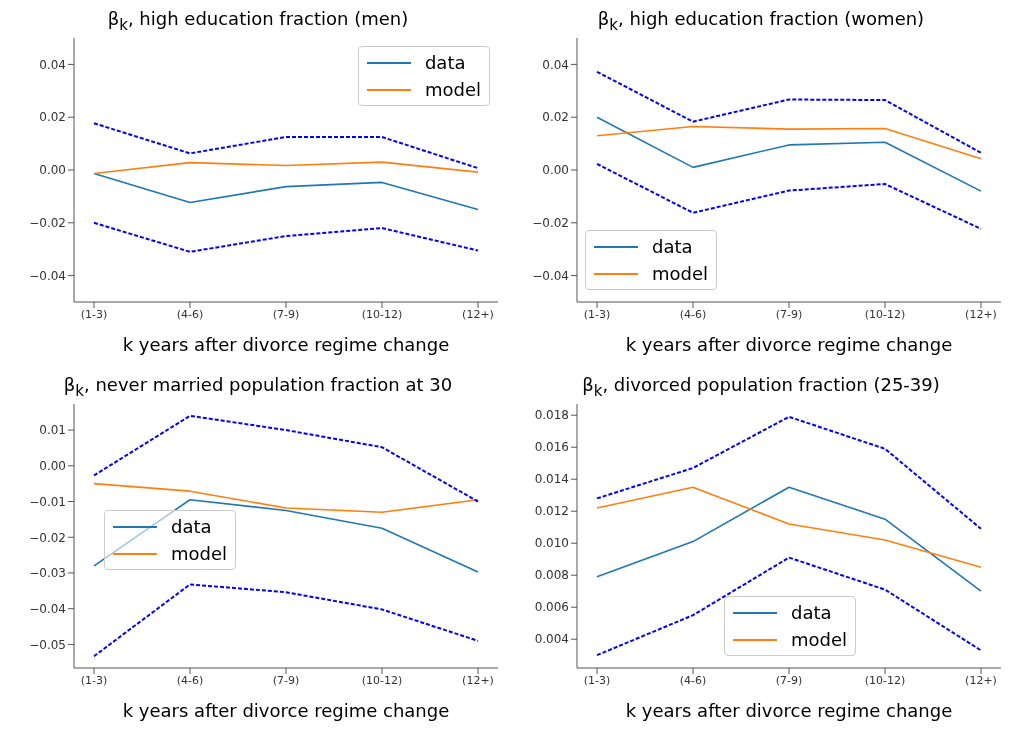 The width and height of the screenshot is (1019, 755). What do you see at coordinates (47, 644) in the screenshot?
I see `y-tick-label: −0.05` at bounding box center [47, 644].